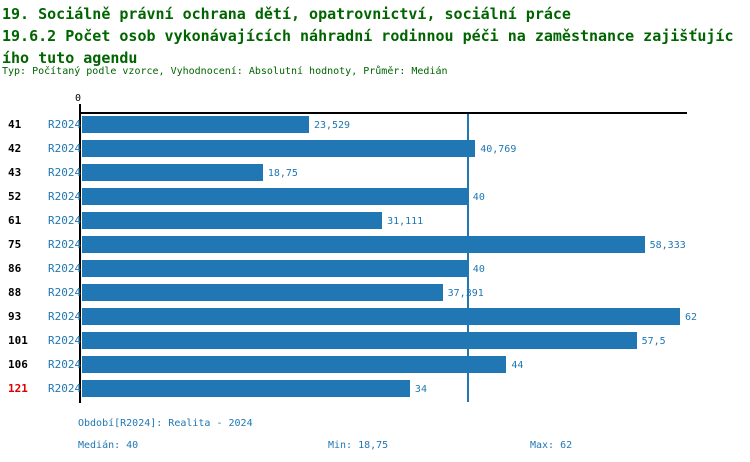 The height and width of the screenshot is (462, 750). Describe the element at coordinates (15, 220) in the screenshot. I see `row-id-label: 61` at that location.